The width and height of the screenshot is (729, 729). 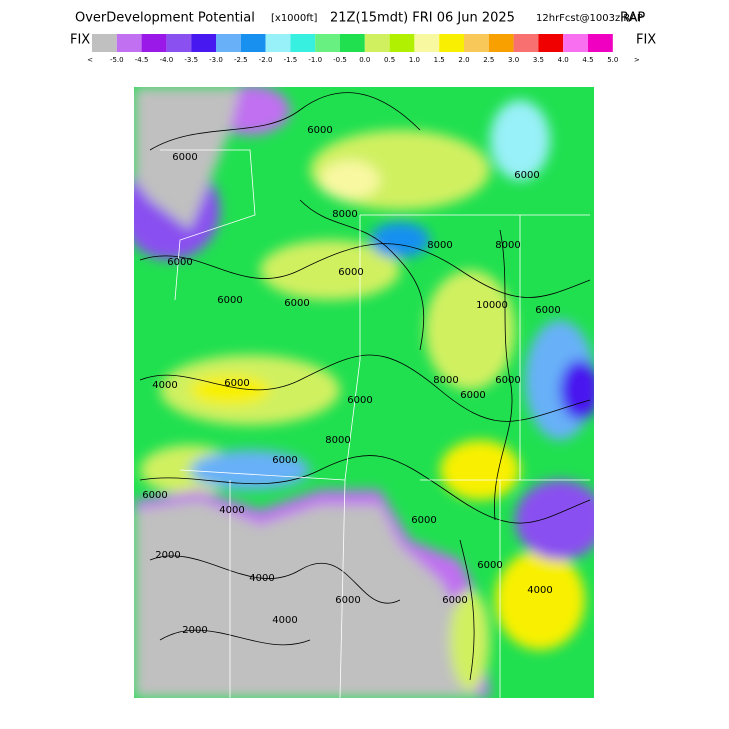 I want to click on legend-label: 0.0, so click(x=364, y=60).